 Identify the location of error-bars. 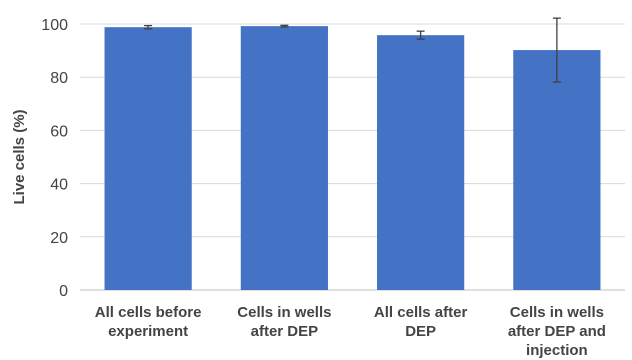
(352, 50).